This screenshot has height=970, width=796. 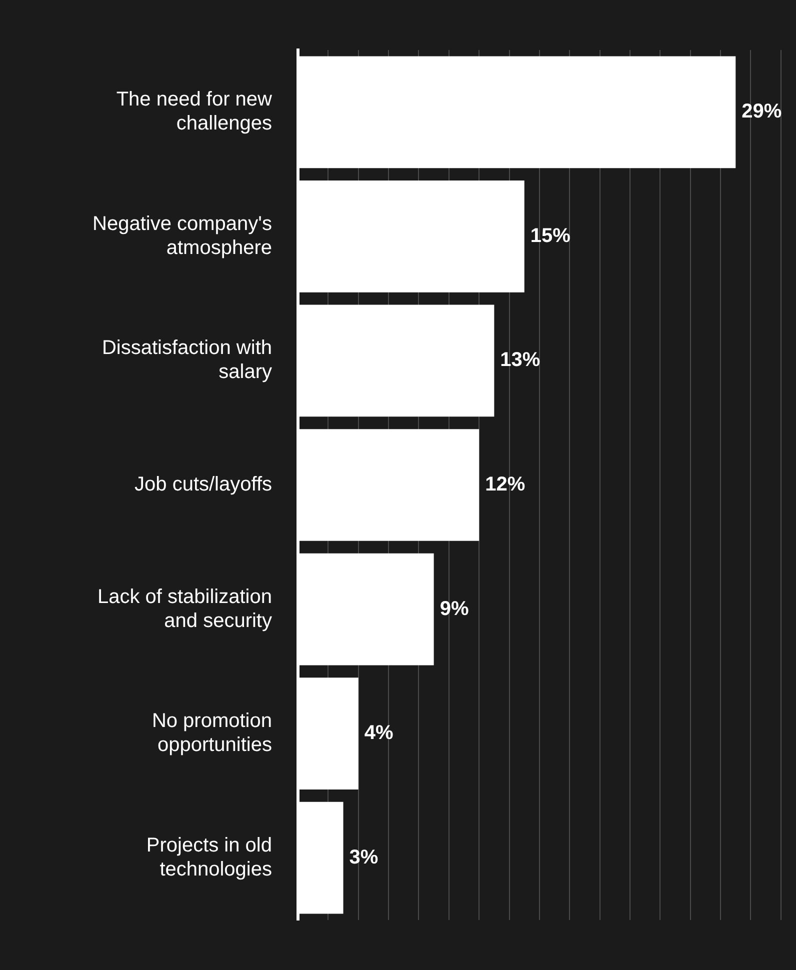 What do you see at coordinates (363, 857) in the screenshot?
I see `data-label: 3%` at bounding box center [363, 857].